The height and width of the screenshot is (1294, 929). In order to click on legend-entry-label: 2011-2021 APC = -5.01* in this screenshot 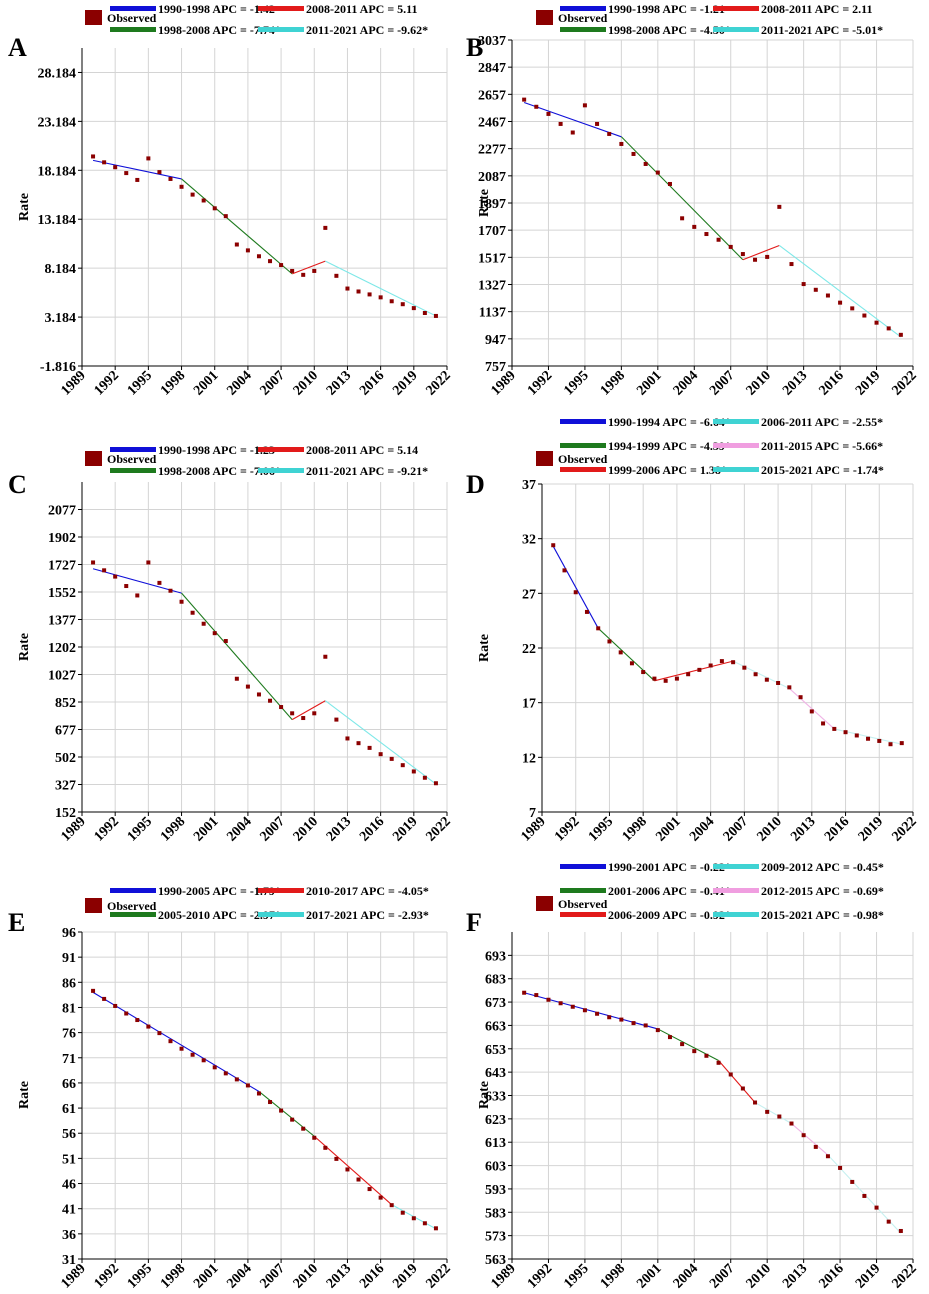, I will do `click(822, 30)`.